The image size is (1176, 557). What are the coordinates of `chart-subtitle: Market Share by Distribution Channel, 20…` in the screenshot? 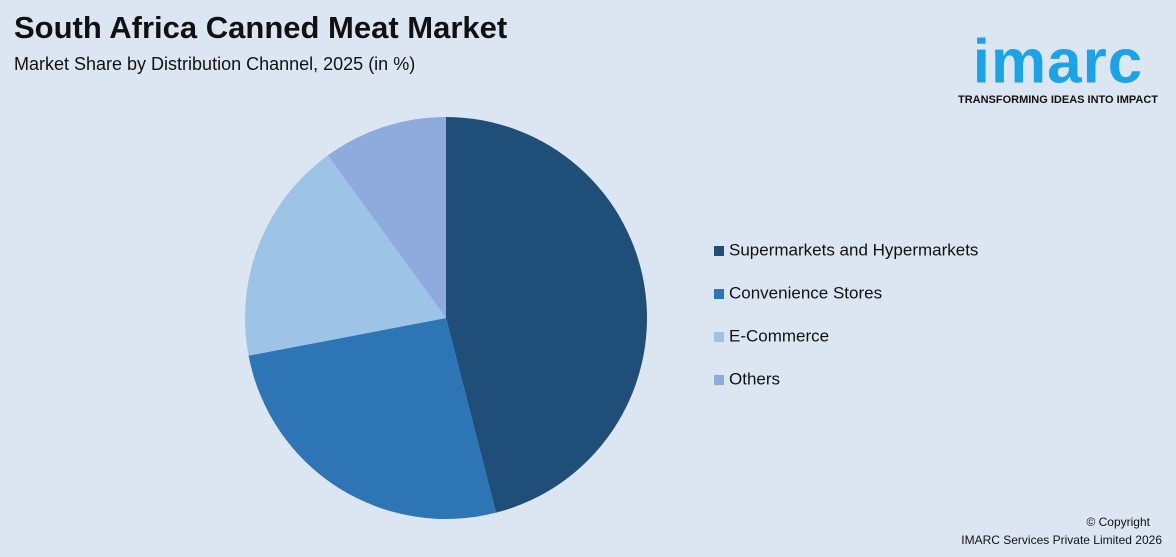 It's located at (214, 64).